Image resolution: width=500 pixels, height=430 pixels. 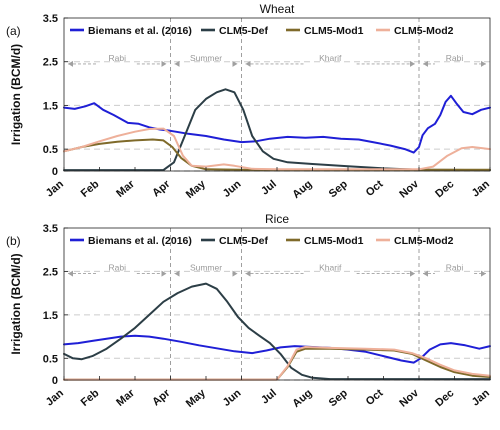 I want to click on panel-label: (a), so click(x=13, y=31).